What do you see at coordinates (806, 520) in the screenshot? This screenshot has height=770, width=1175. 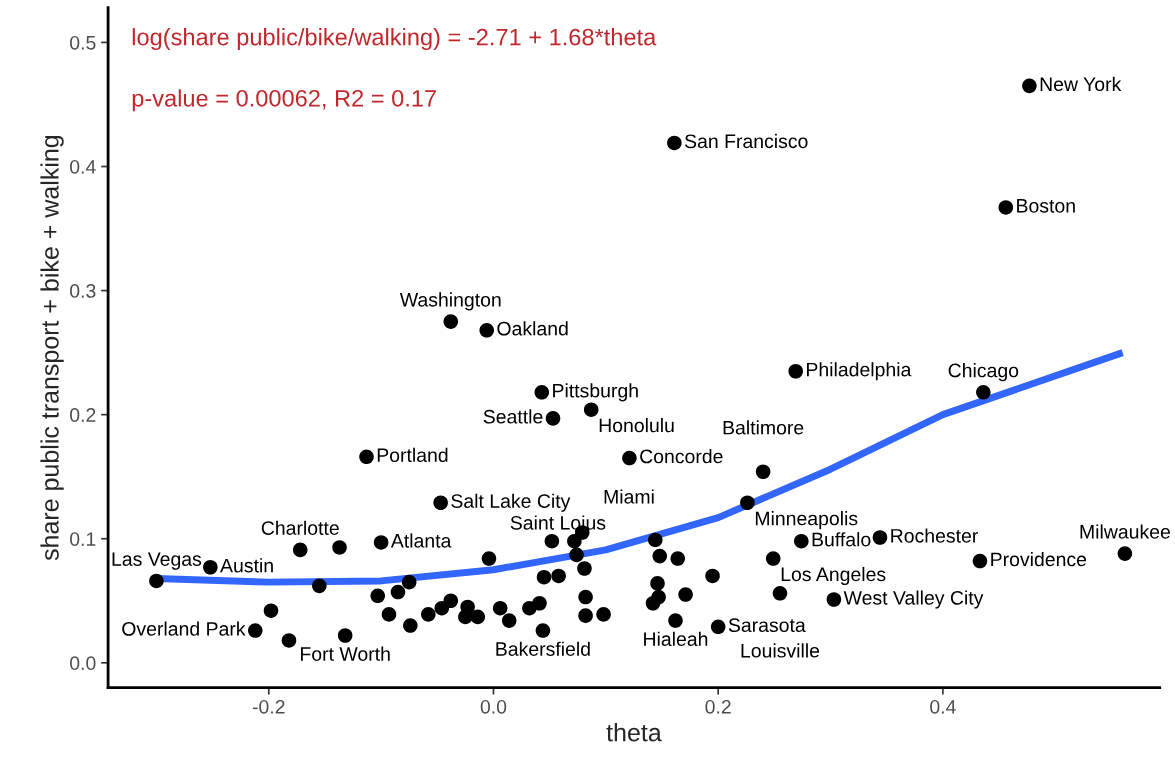 I see `annotation: Minneapolis` at bounding box center [806, 520].